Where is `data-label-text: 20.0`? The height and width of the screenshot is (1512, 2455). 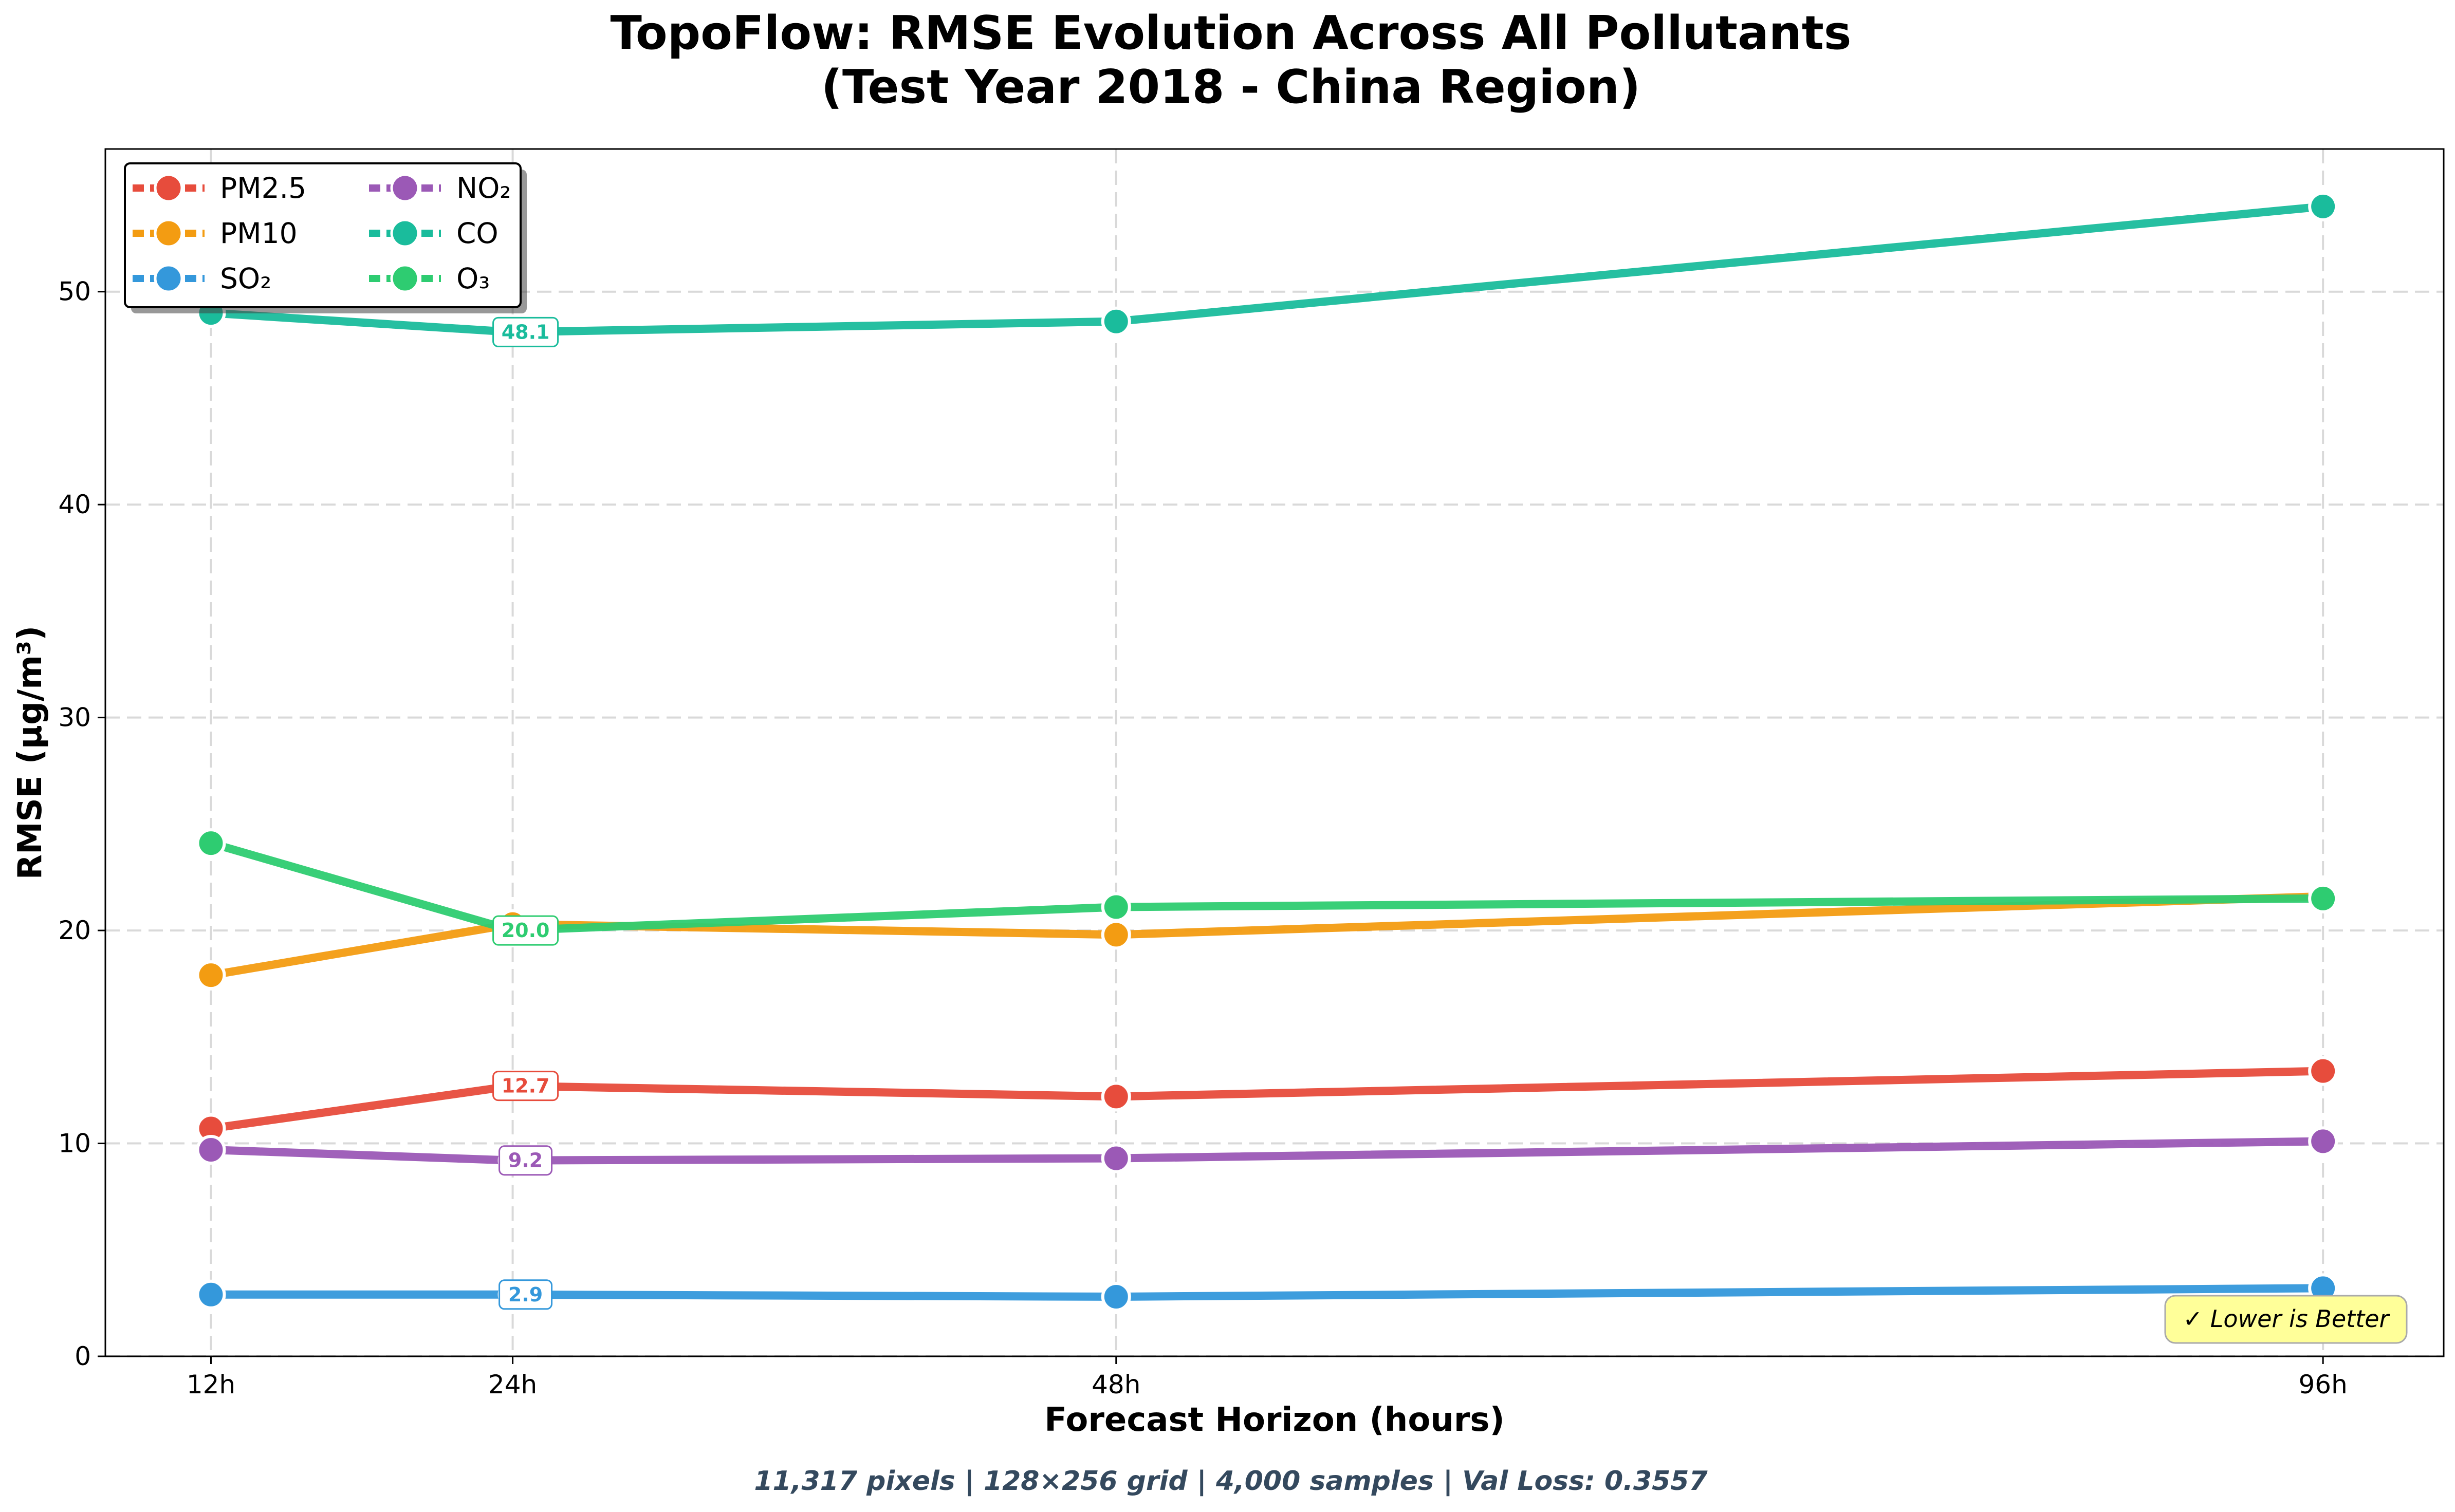 data-label-text: 20.0 is located at coordinates (526, 931).